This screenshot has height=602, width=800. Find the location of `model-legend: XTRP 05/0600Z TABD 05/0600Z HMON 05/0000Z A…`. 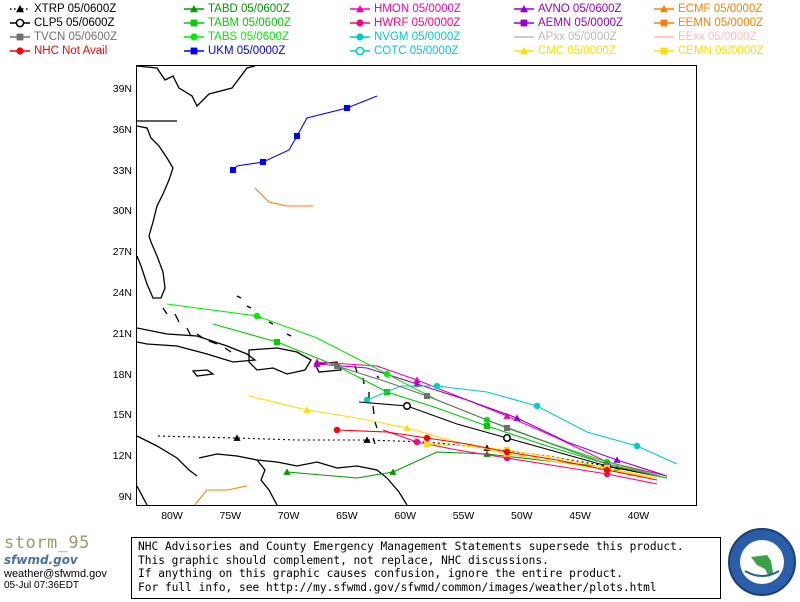

model-legend: XTRP 05/0600Z TABD 05/0600Z HMON 05/0000Z A… is located at coordinates (400, 30).